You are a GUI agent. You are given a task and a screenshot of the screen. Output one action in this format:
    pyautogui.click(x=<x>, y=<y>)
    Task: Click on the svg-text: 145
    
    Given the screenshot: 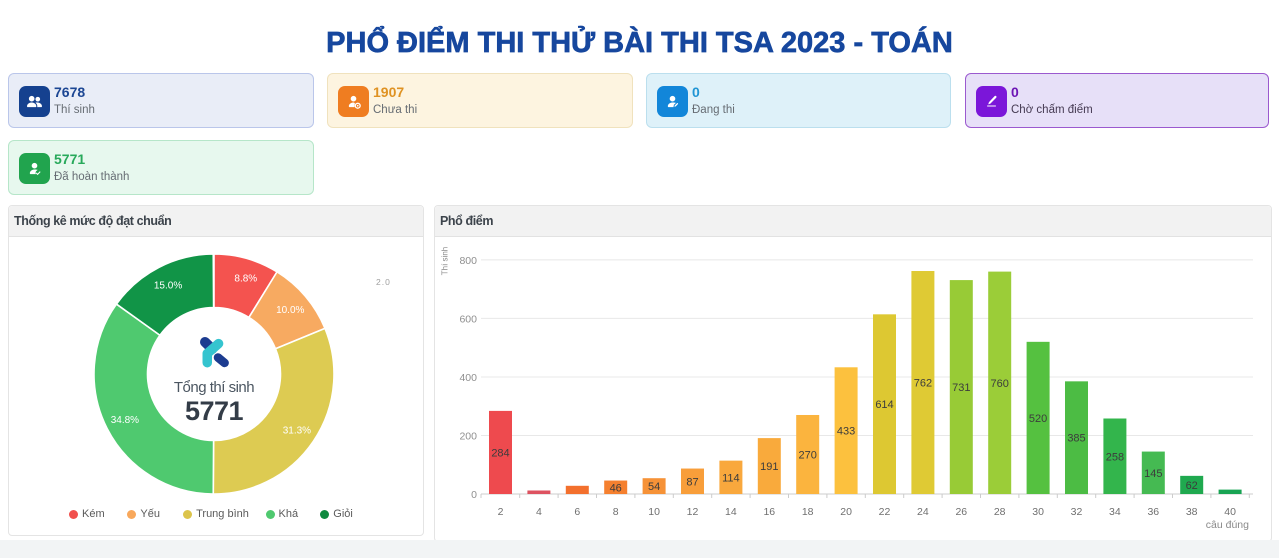 What is the action you would take?
    pyautogui.click(x=1153, y=474)
    